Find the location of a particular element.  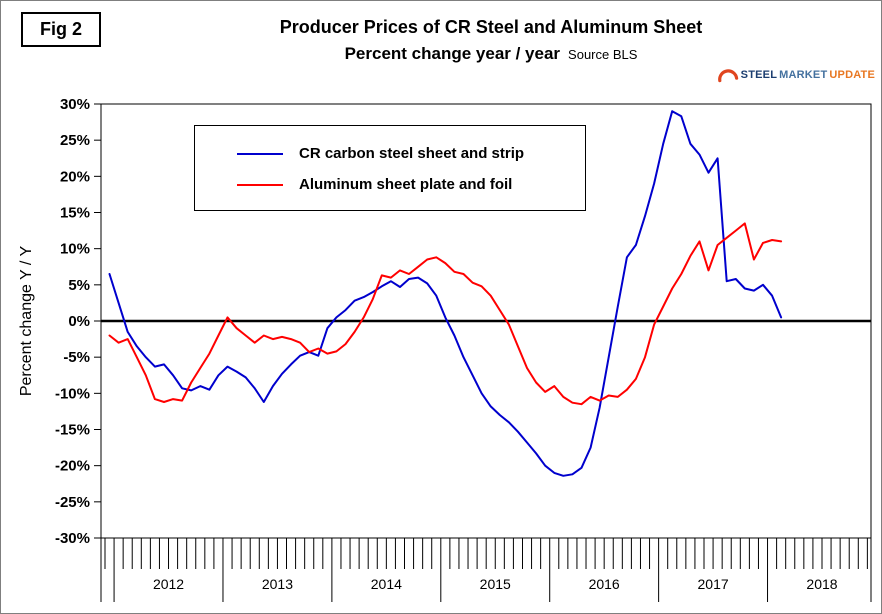

legend-line-sample-aluminum is located at coordinates (260, 184).